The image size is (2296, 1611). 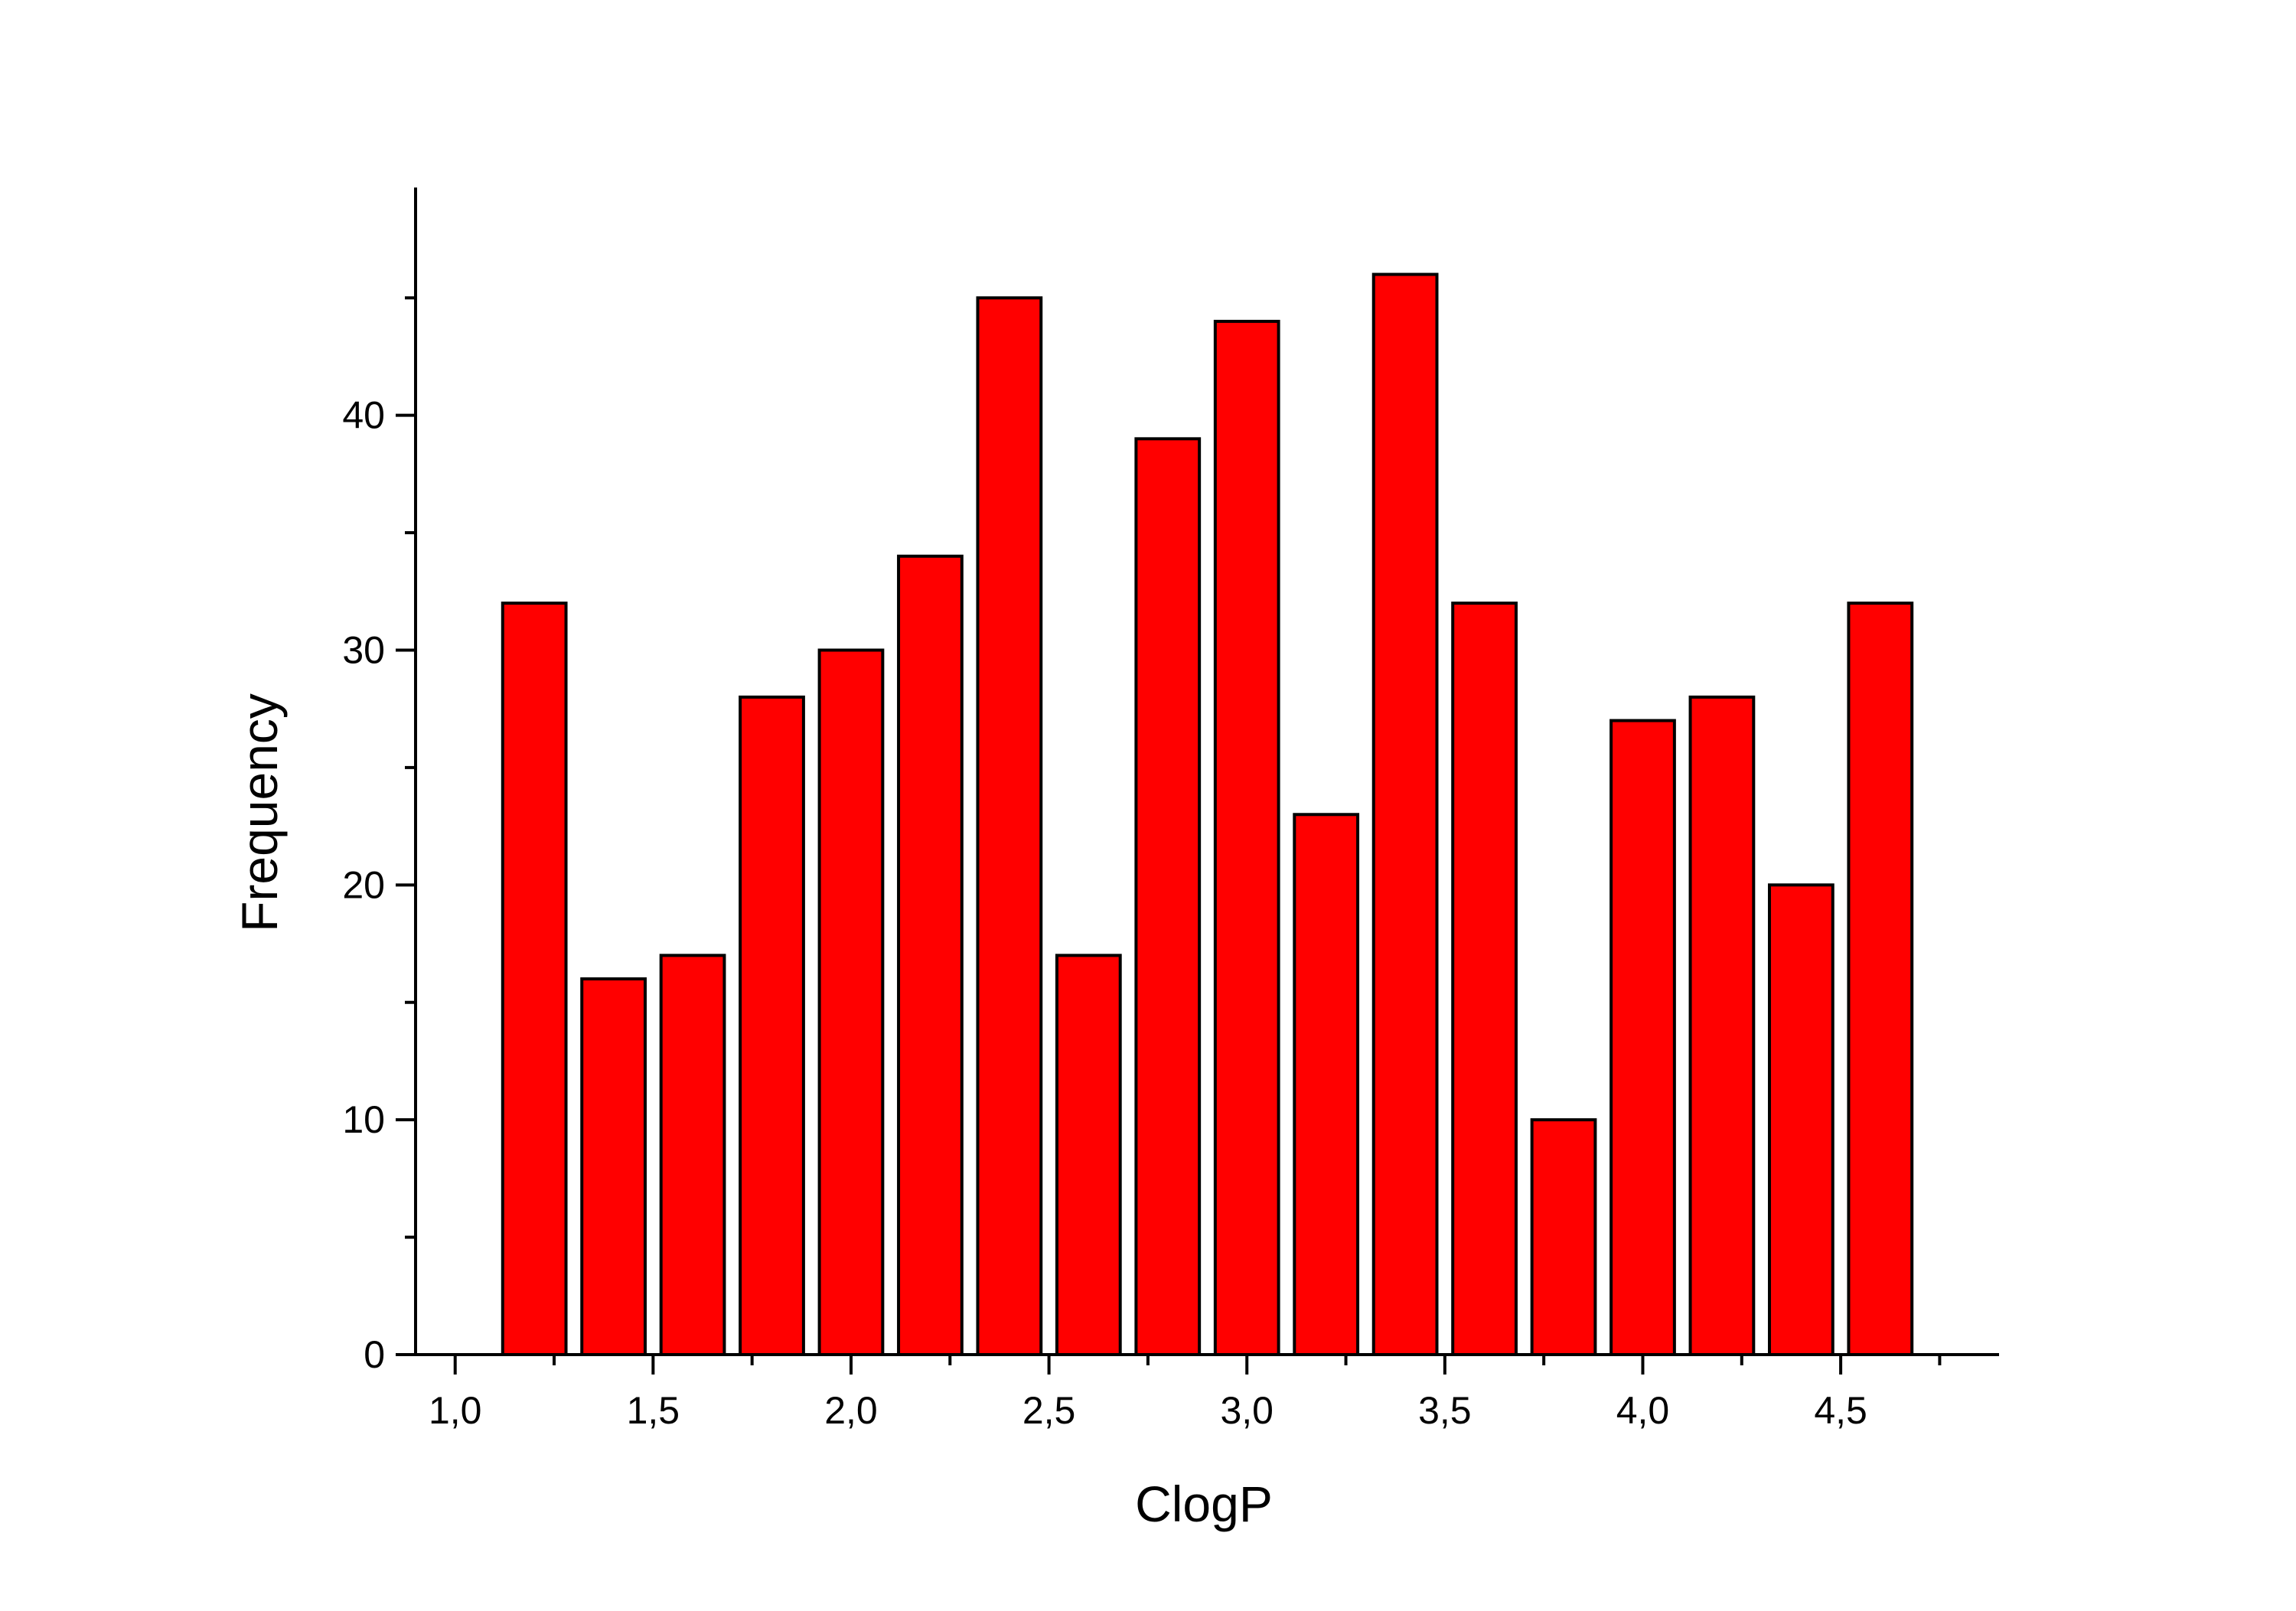 I want to click on x-axis-title: ClogP, so click(x=1204, y=1504).